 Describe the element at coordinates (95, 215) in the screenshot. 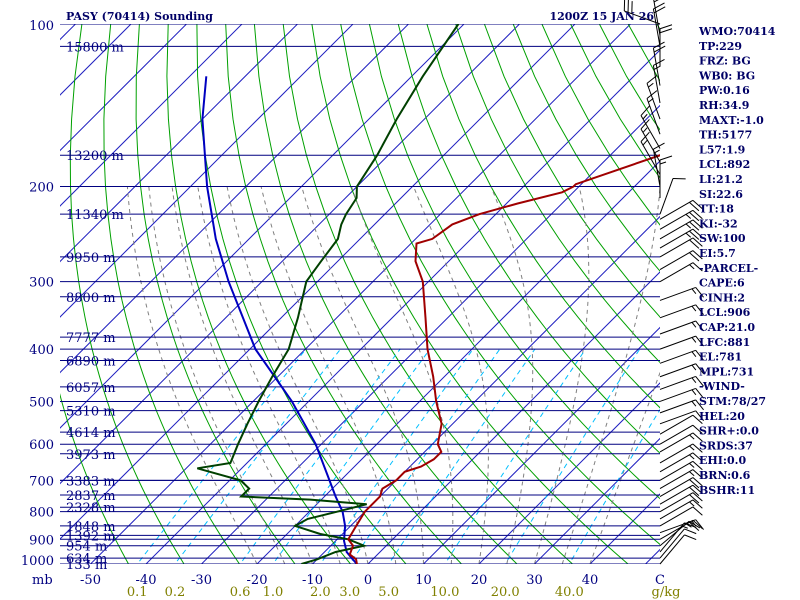

I see `height-label: 11340 m` at that location.